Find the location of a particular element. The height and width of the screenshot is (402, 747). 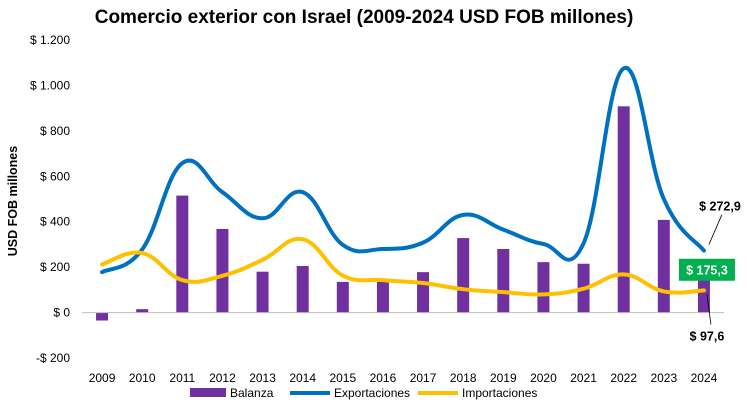

annotations: $ 272,9 $ 175,3 $ 97,6 is located at coordinates (709, 271).